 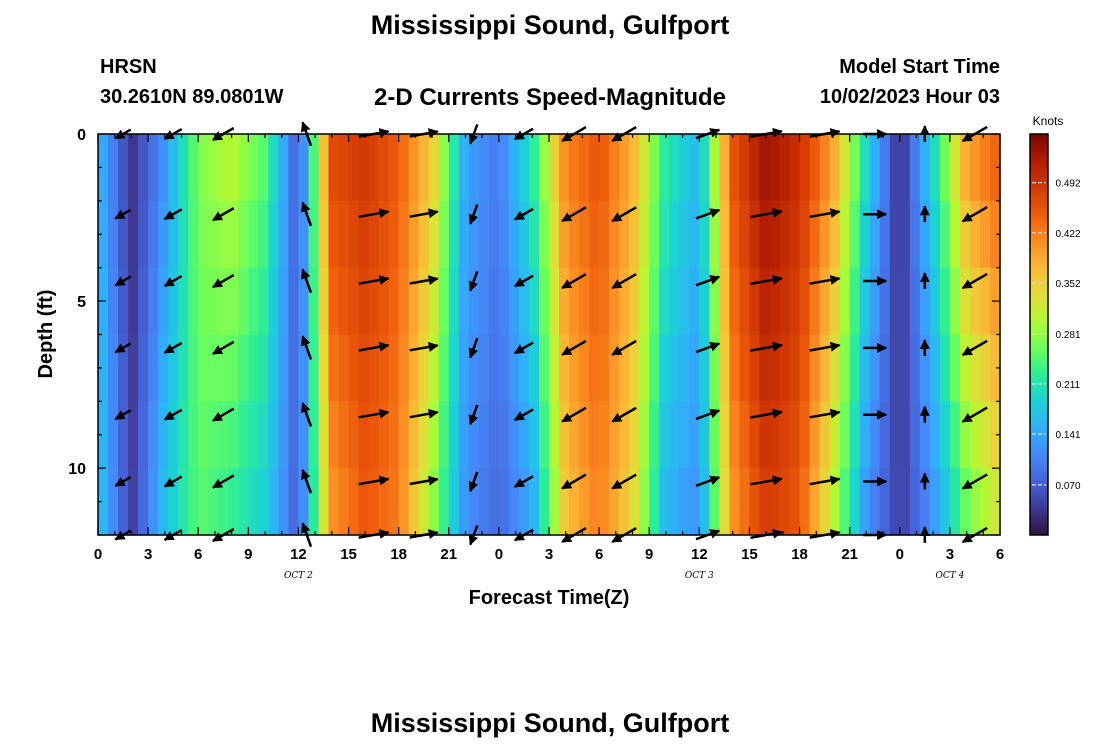 I want to click on x-tick-label: 12, so click(x=699, y=554).